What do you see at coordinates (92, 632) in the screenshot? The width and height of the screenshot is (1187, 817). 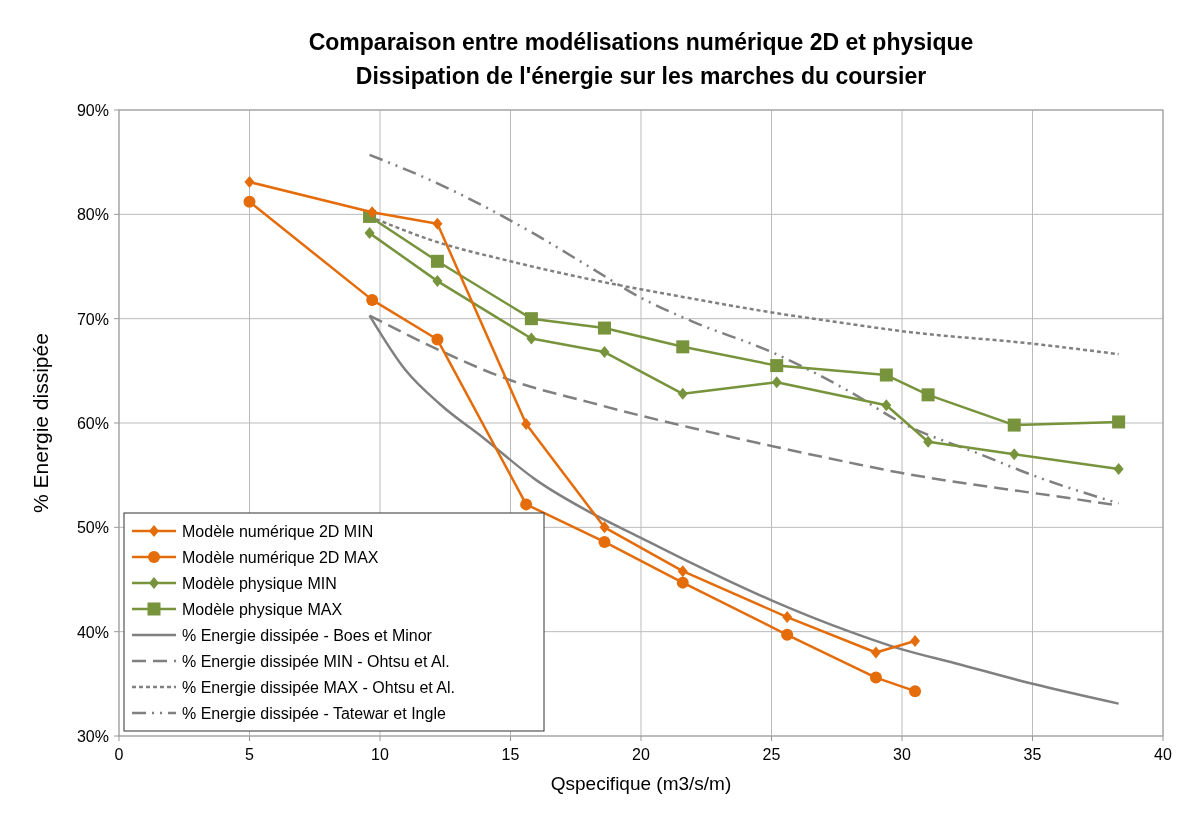 I see `y-tick-label: 40%` at bounding box center [92, 632].